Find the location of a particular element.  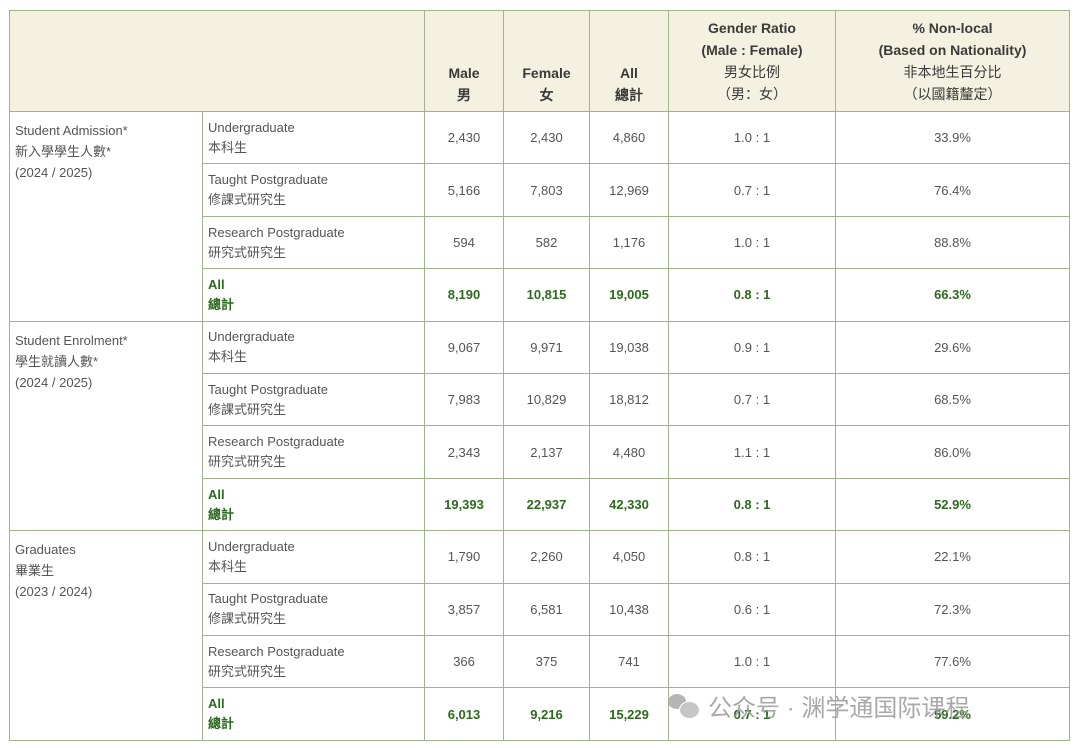

female-count-cell: 2,430 is located at coordinates (546, 137).